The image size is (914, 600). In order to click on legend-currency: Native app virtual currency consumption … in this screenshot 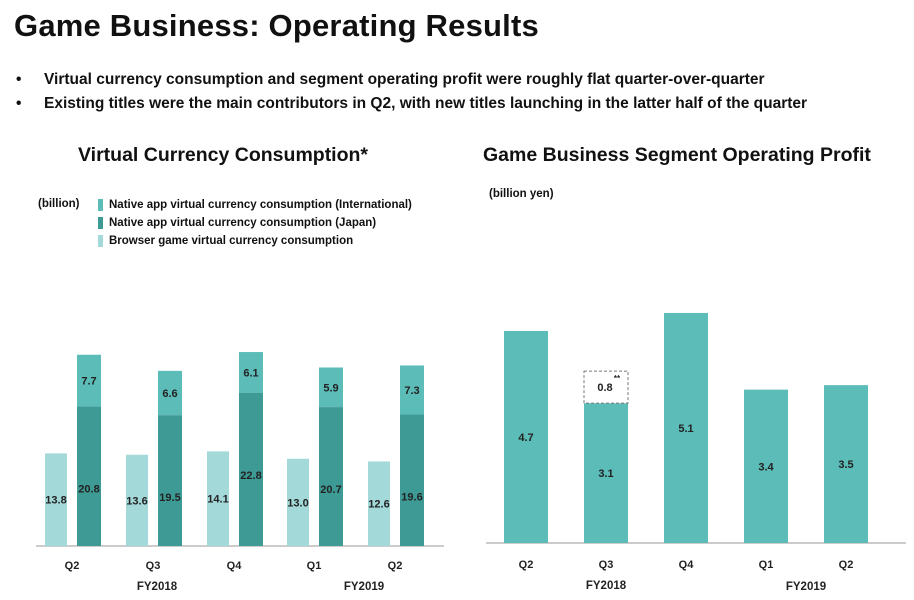, I will do `click(255, 223)`.